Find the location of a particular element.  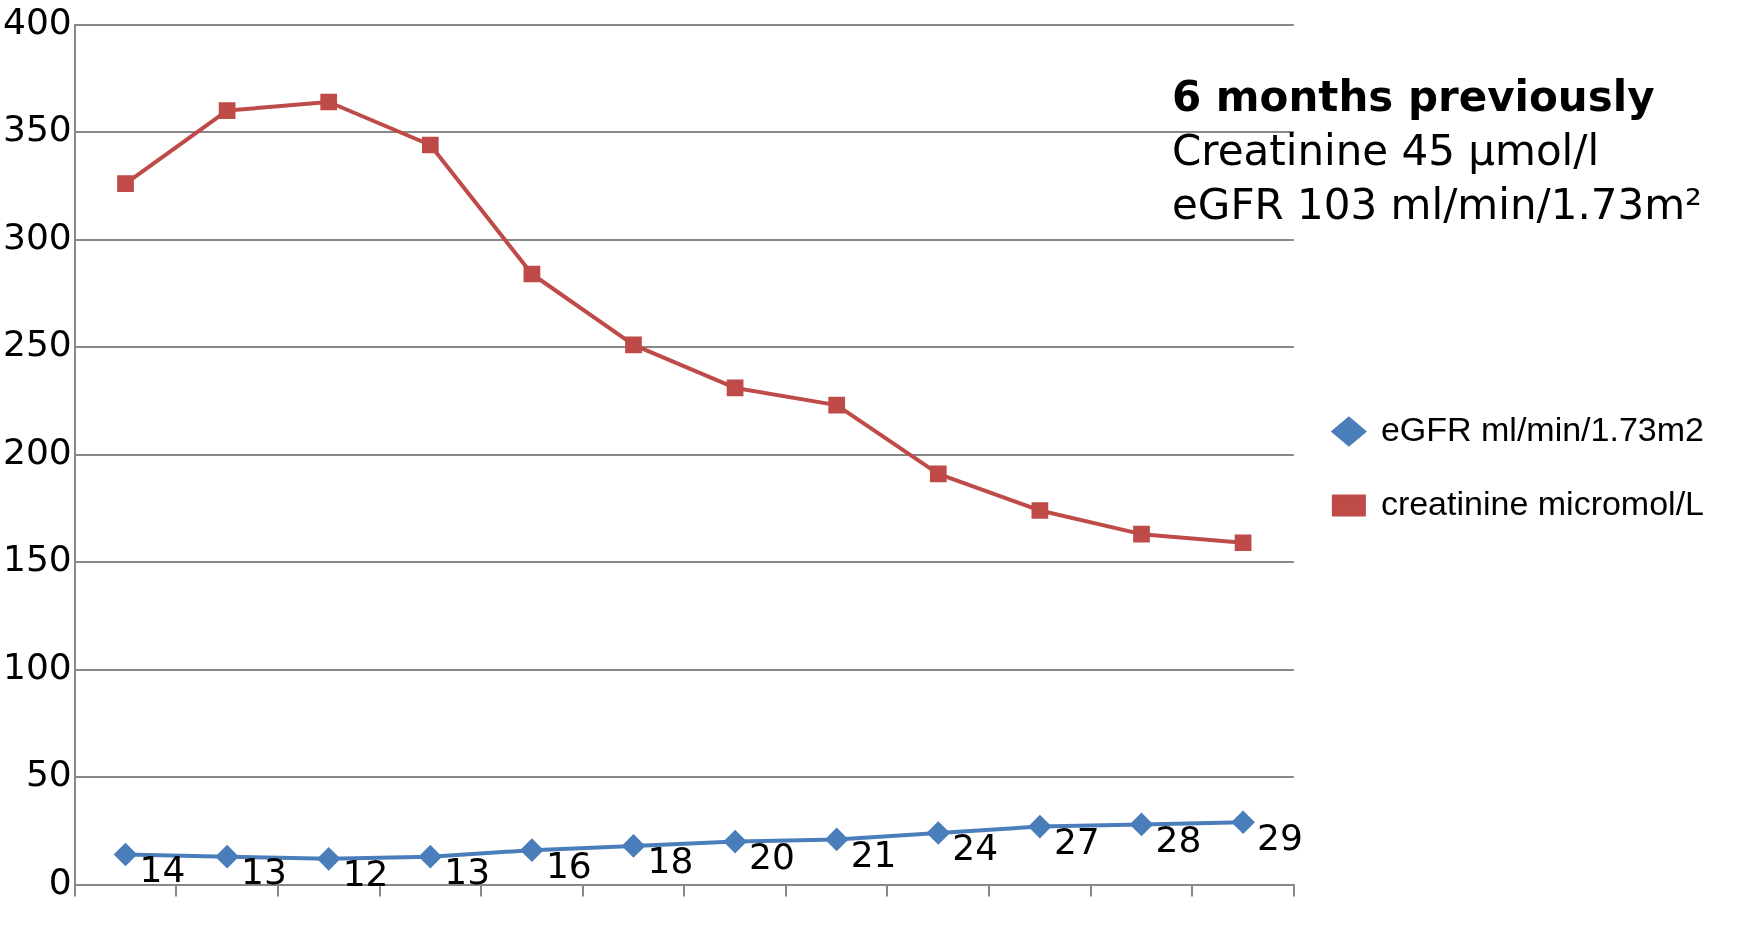

y-tick-label: 300 is located at coordinates (37, 236).